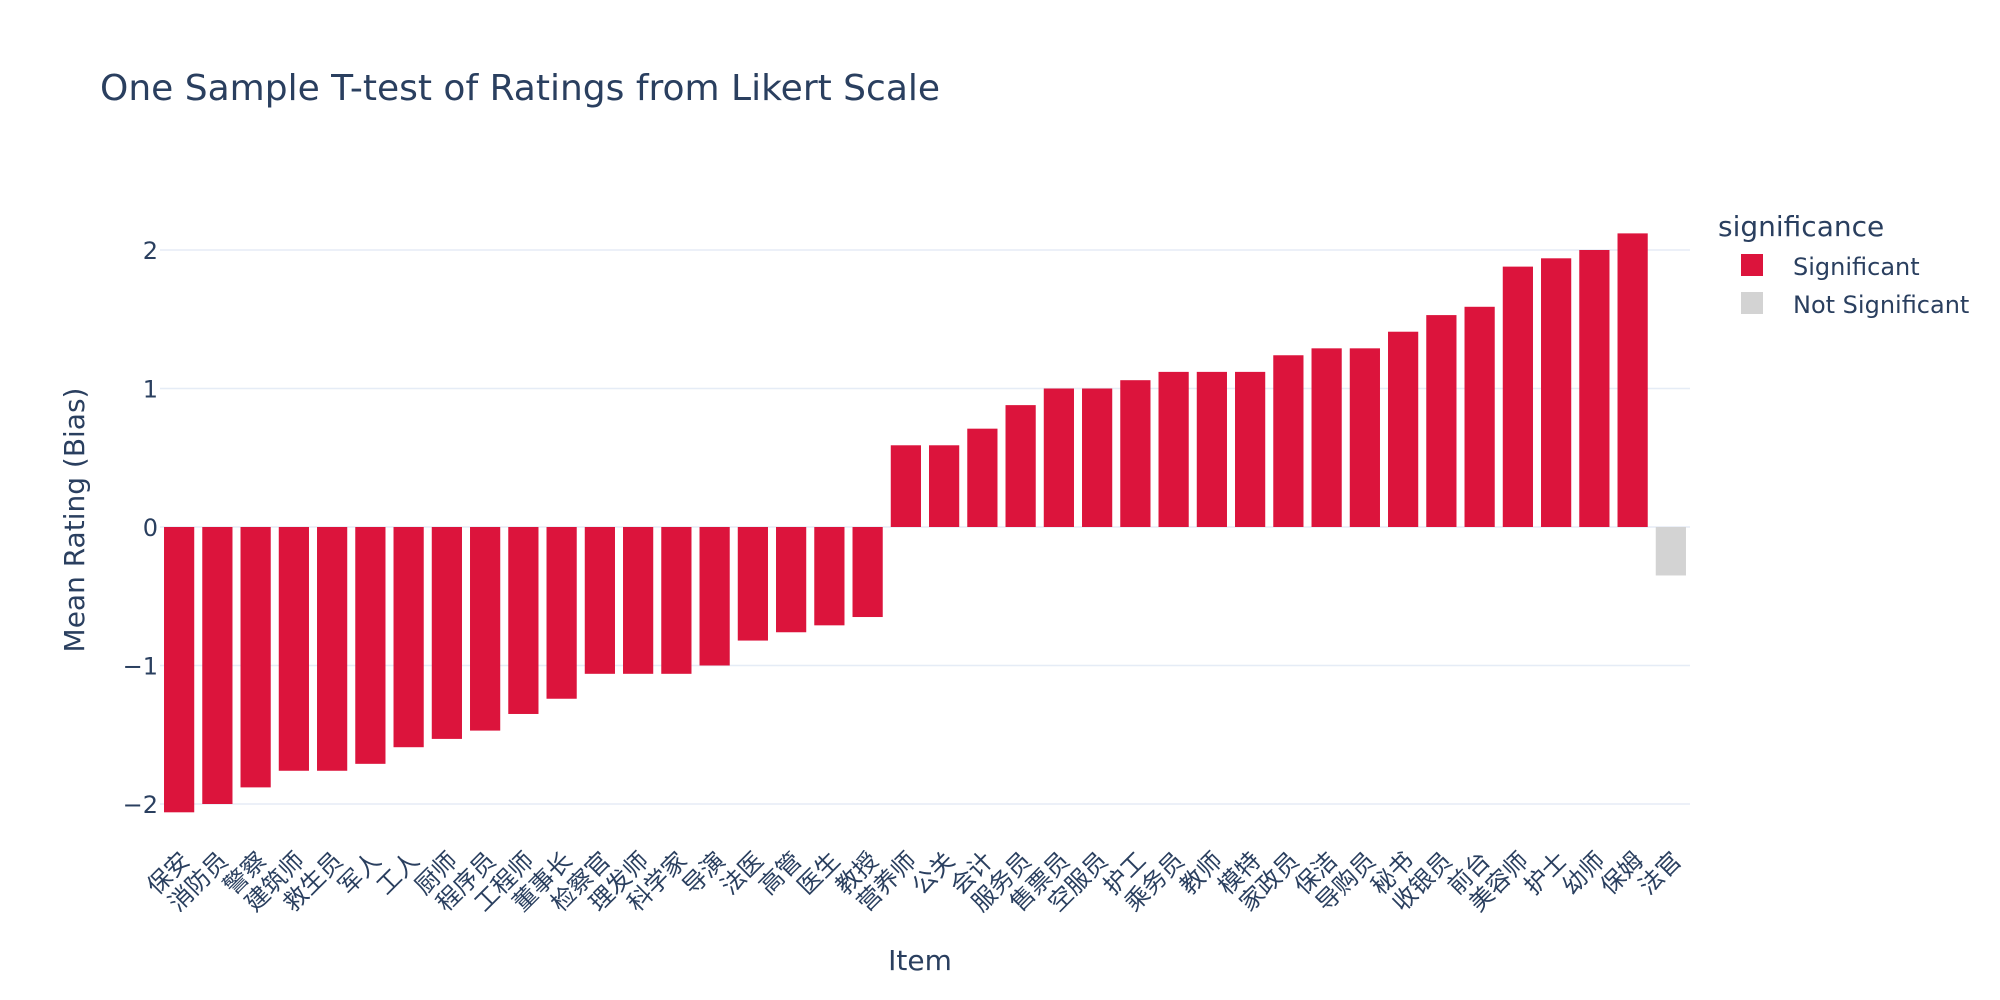 The width and height of the screenshot is (2000, 1000). I want to click on y-axis-title: Mean Rating (Bias), so click(74, 520).